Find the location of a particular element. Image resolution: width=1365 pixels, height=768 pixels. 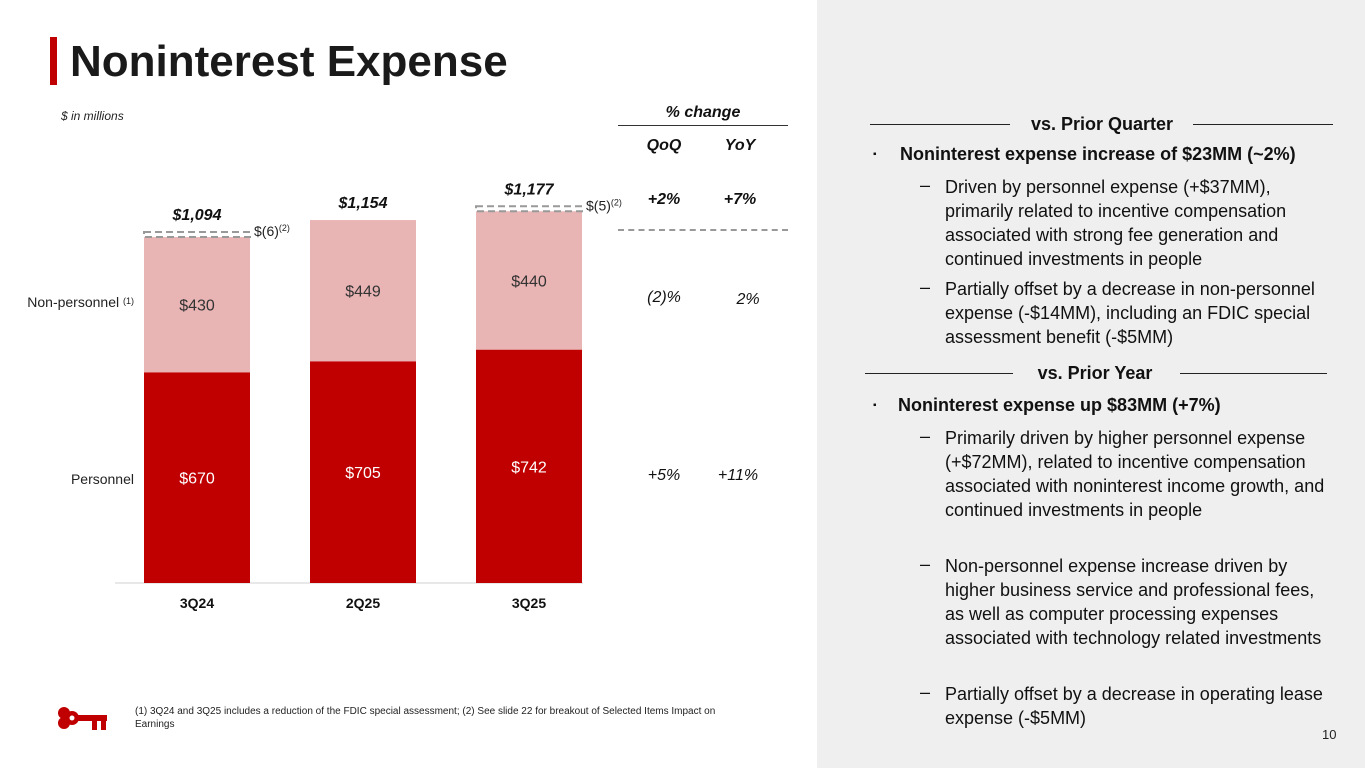

page-title: Noninterest Expense is located at coordinates (289, 61).